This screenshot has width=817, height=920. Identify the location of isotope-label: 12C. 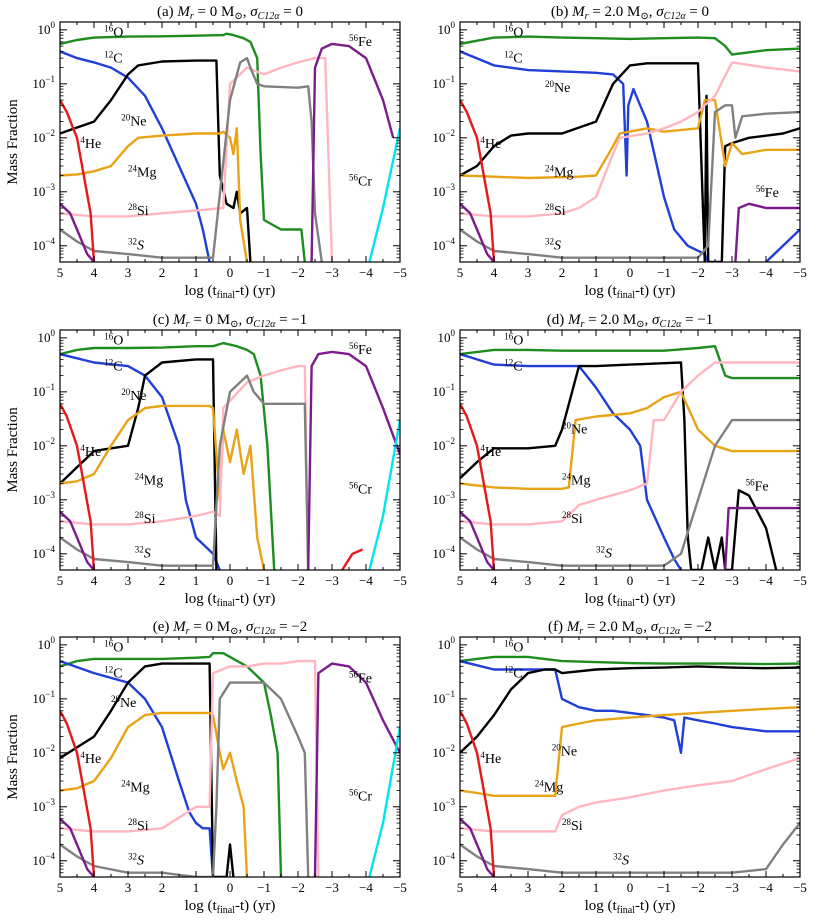
(513, 57).